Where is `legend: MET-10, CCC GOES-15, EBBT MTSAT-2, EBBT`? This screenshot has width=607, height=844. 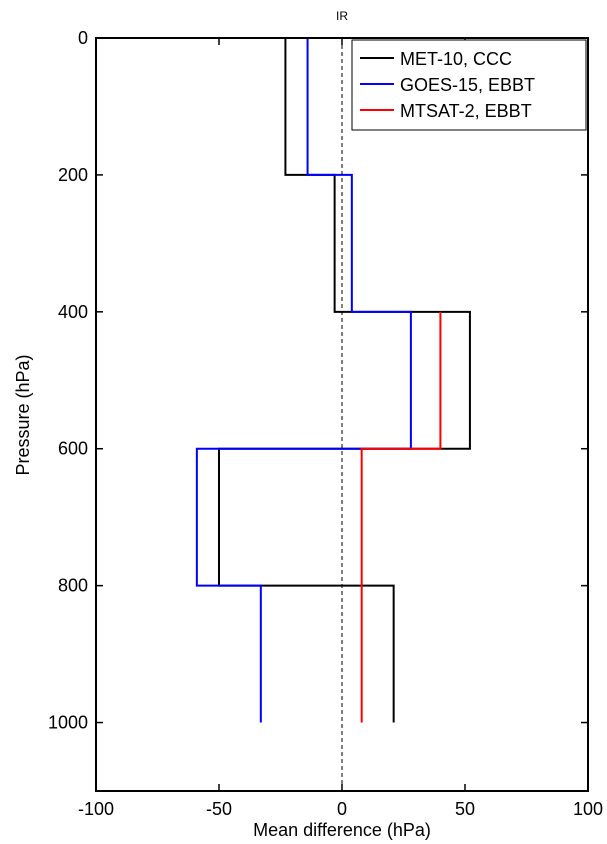 legend: MET-10, CCC GOES-15, EBBT MTSAT-2, EBBT is located at coordinates (469, 85).